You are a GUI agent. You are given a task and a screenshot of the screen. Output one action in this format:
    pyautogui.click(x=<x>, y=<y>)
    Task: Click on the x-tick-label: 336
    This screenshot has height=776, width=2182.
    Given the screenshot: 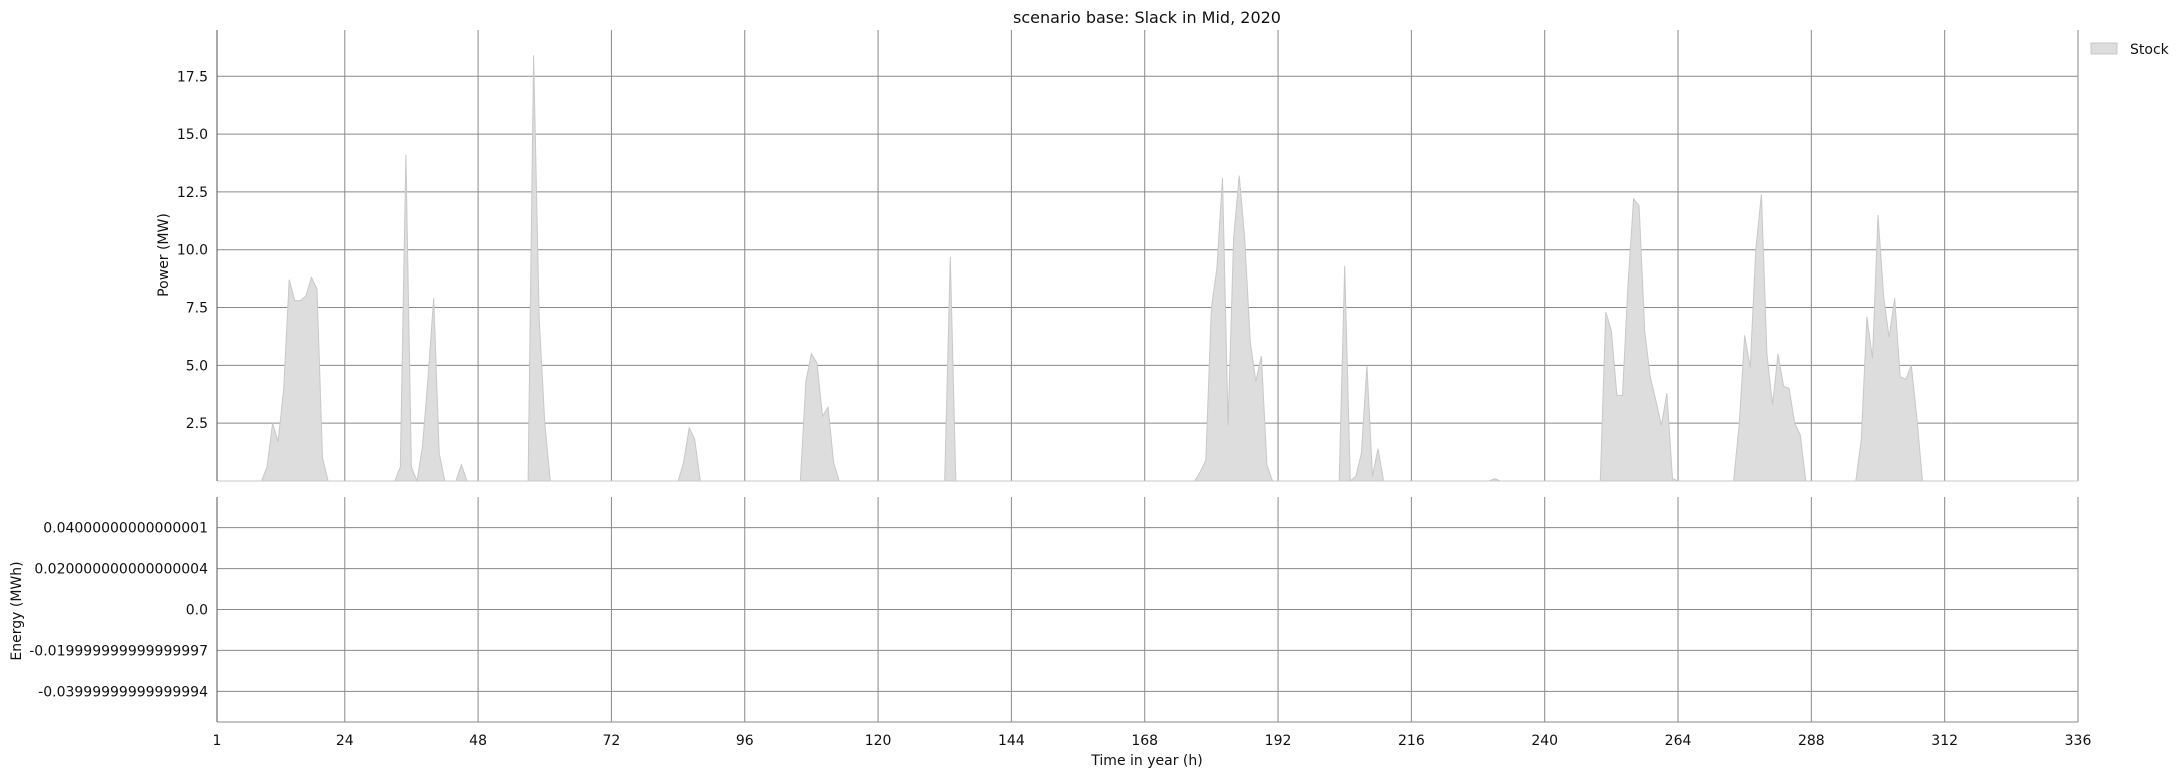 What is the action you would take?
    pyautogui.click(x=2078, y=741)
    